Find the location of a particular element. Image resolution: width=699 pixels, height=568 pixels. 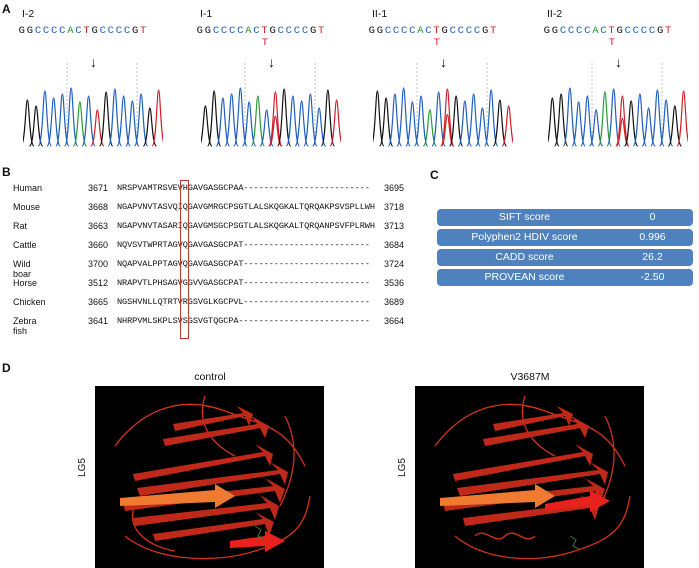

score-value: 0 is located at coordinates (652, 217).